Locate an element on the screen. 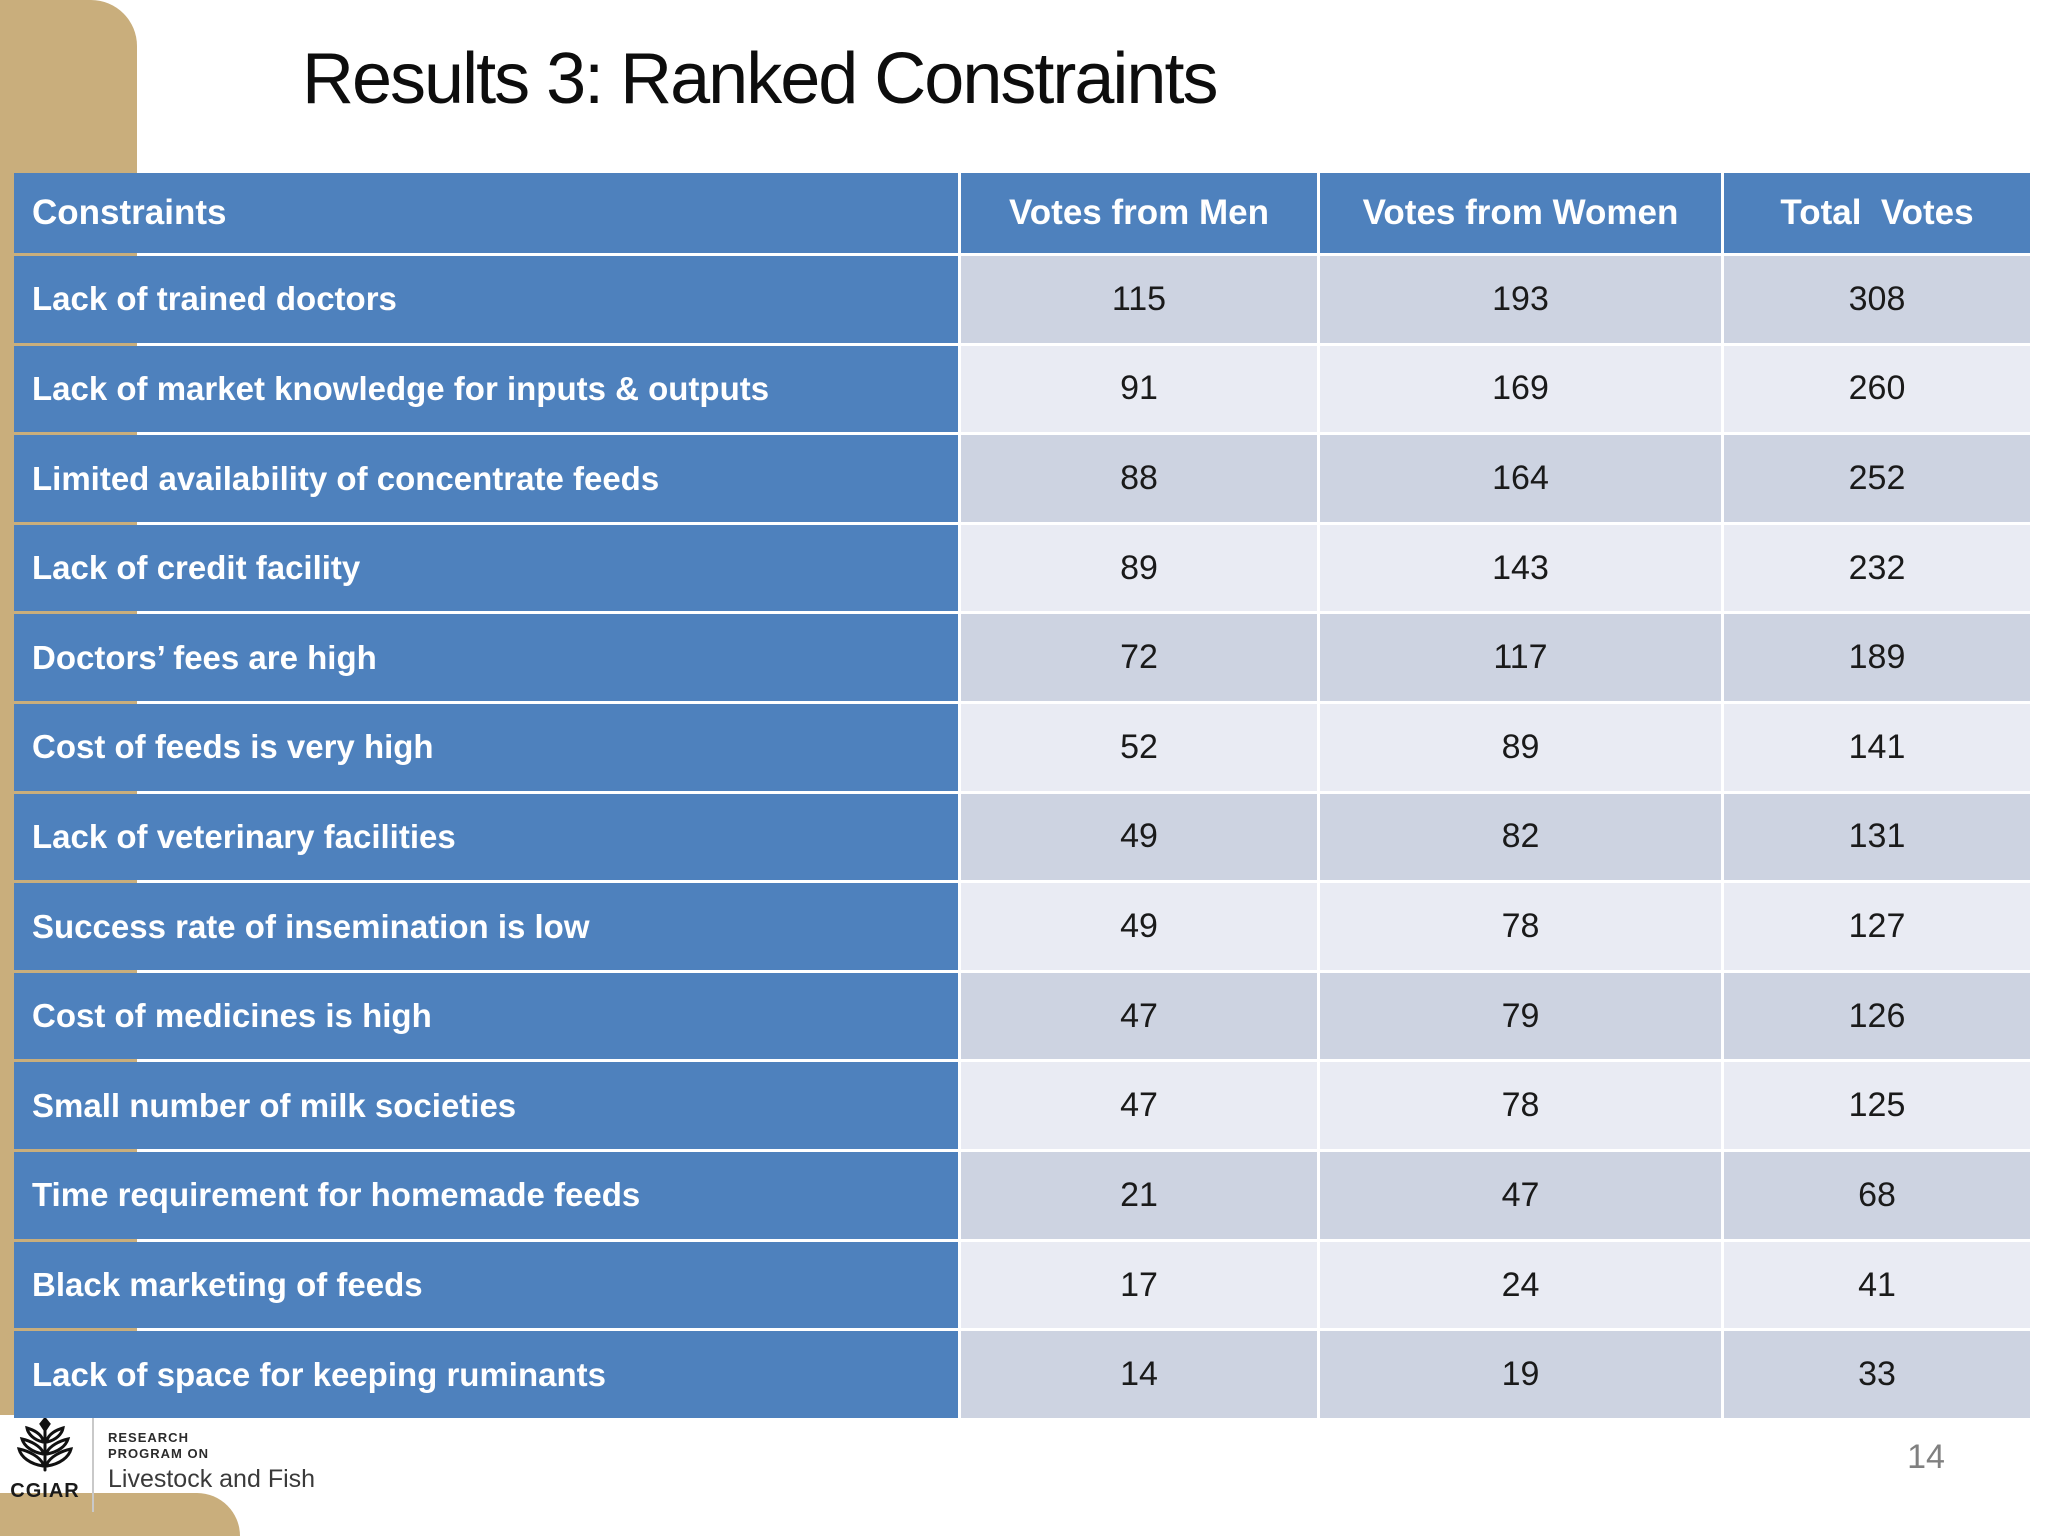  table-row: Cost of feeds is very high 52 89 141 is located at coordinates (1022, 747).